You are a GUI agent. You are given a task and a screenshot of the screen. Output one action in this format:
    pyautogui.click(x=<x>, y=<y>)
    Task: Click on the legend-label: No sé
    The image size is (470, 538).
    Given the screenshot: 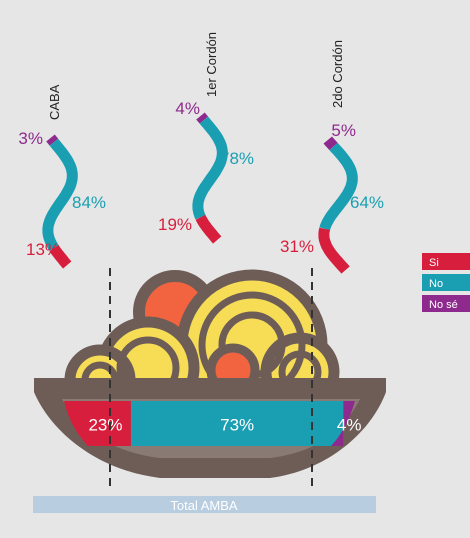 What is the action you would take?
    pyautogui.click(x=443, y=305)
    